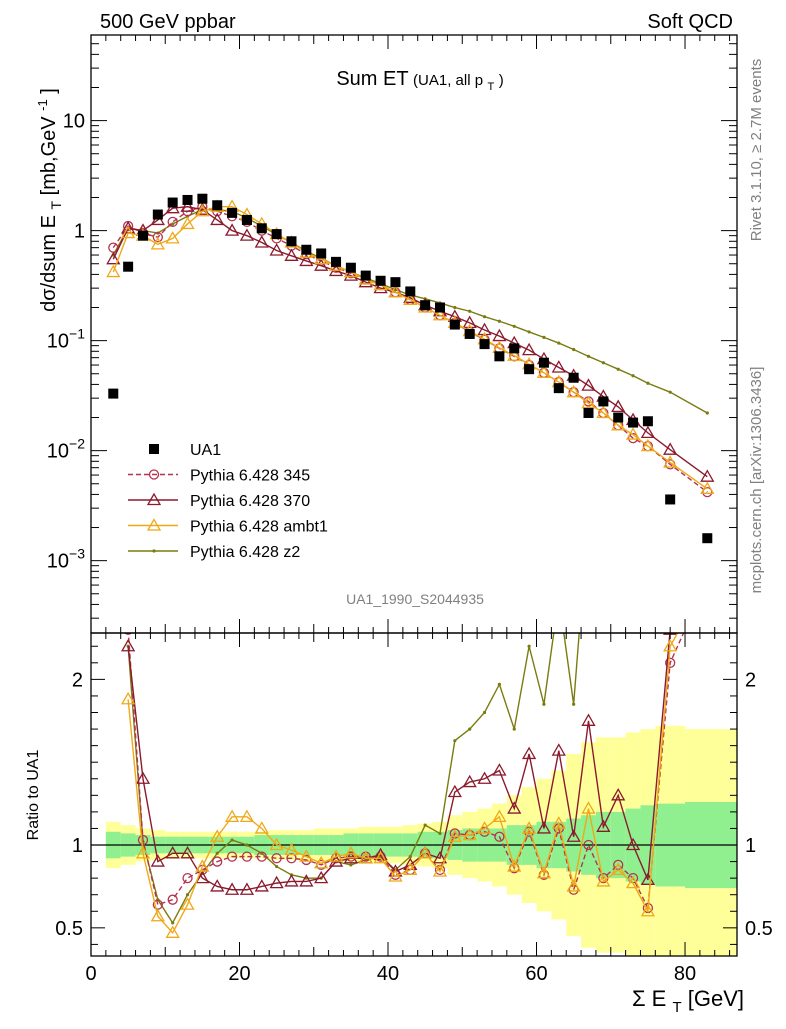 The height and width of the screenshot is (1029, 786). What do you see at coordinates (448, 80) in the screenshot?
I see `chart-title-sub: (UA1, all p` at bounding box center [448, 80].